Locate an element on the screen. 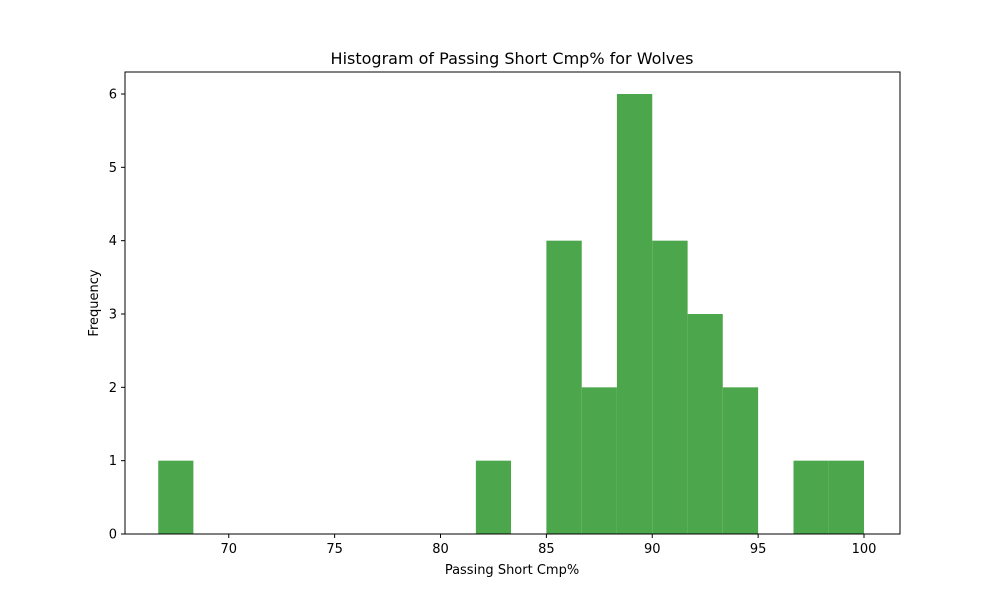 The image size is (1000, 600). y-axis-ticks: 0 1 2 3 4 5 6 is located at coordinates (117, 315).